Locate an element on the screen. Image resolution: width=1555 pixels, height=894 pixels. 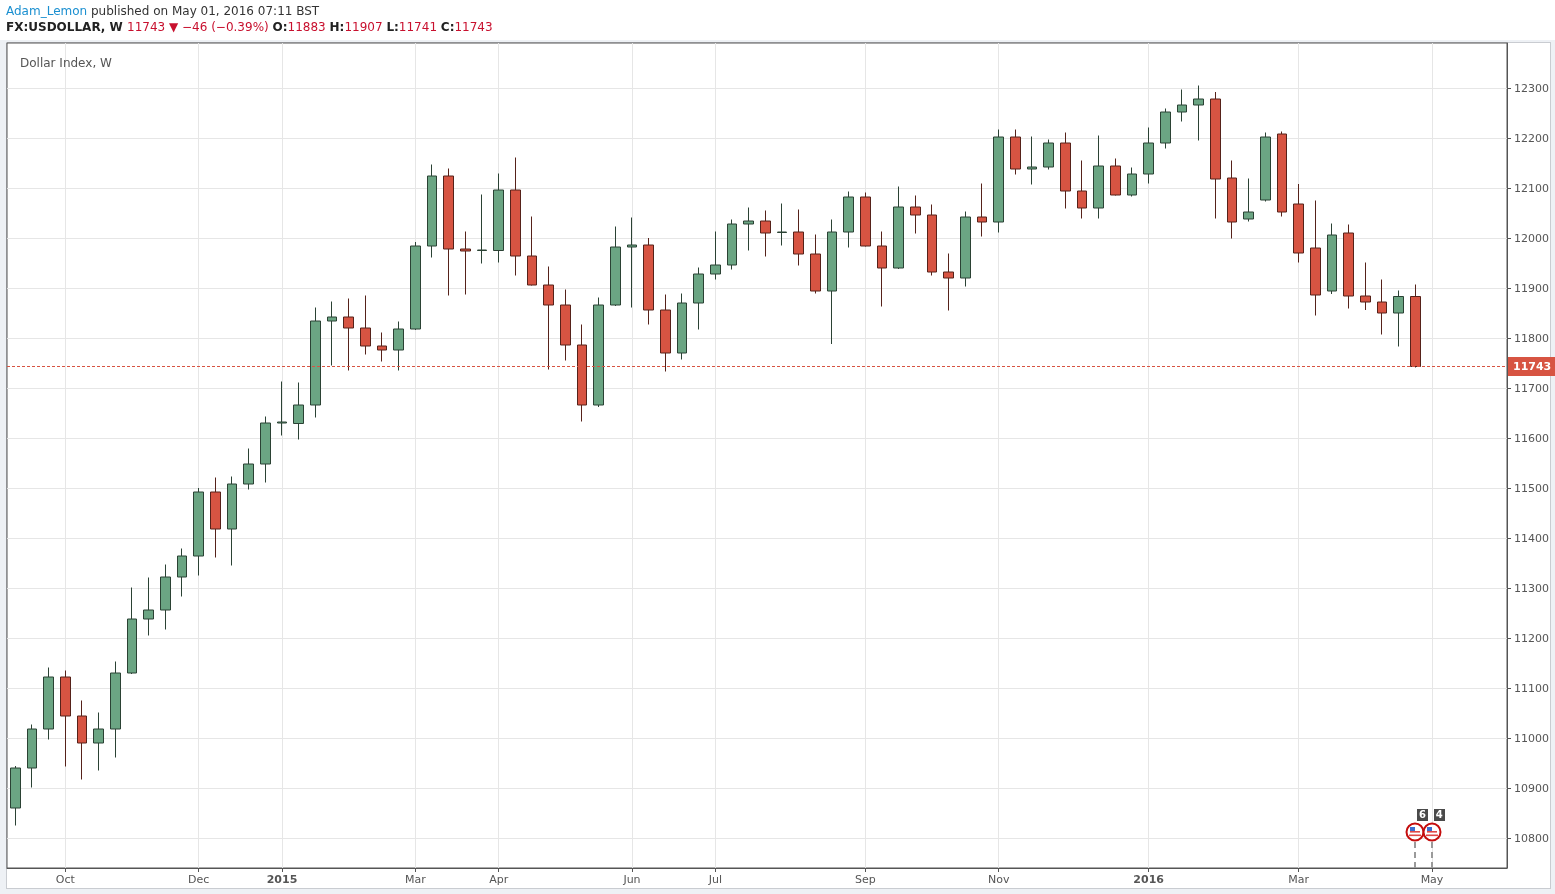
y-tick-label: 11900 is located at coordinates (1531, 288).